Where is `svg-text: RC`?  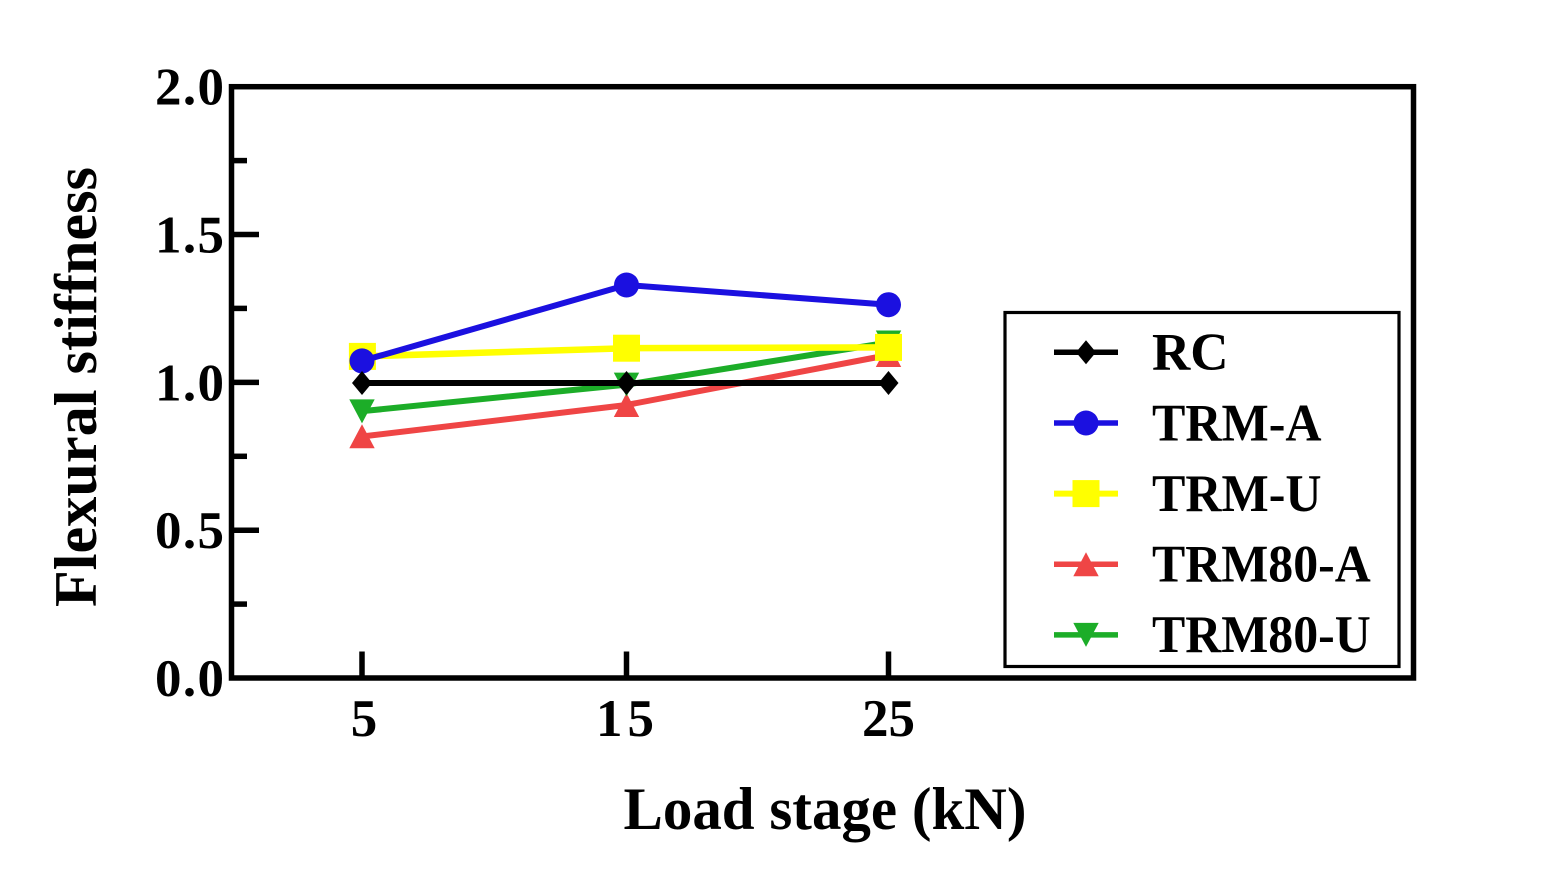 svg-text: RC is located at coordinates (1190, 353).